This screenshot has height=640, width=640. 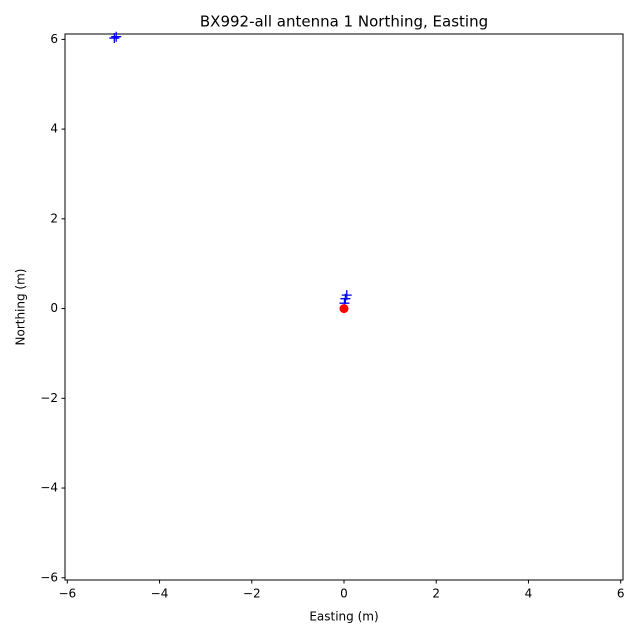 What do you see at coordinates (49, 488) in the screenshot?
I see `y-tick-label: −4` at bounding box center [49, 488].